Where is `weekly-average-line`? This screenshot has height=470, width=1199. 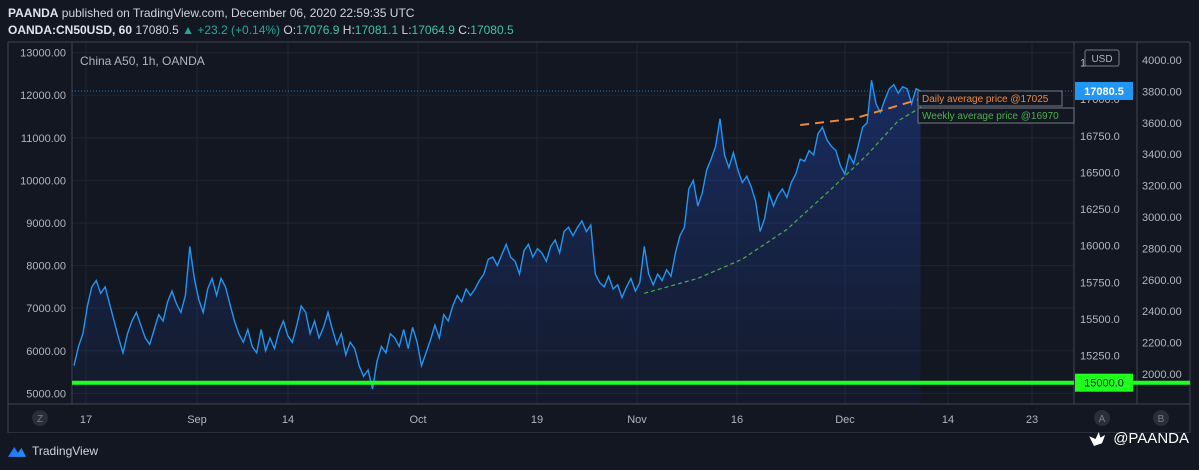
weekly-average-line is located at coordinates (789, 196).